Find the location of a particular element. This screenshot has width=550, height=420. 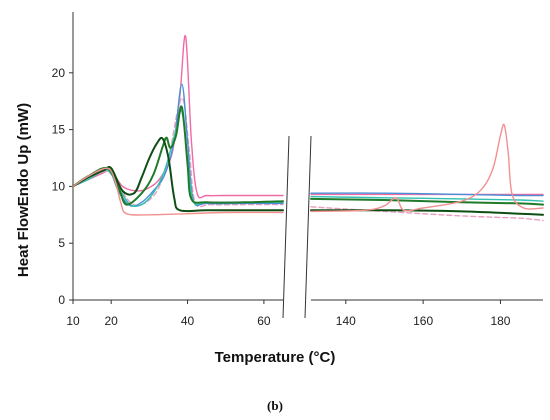

figure-caption: (b) is located at coordinates (275, 405).